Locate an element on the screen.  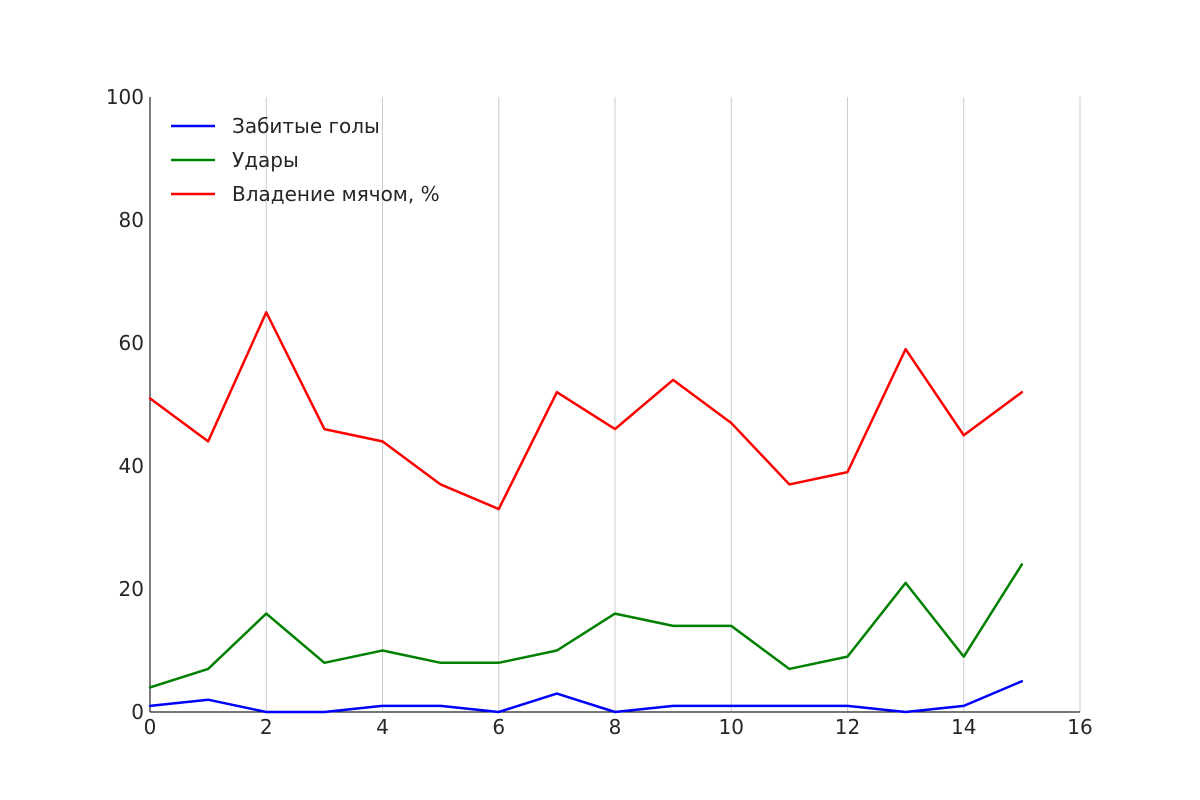
legend-item: Владение мячом, % is located at coordinates (305, 194).